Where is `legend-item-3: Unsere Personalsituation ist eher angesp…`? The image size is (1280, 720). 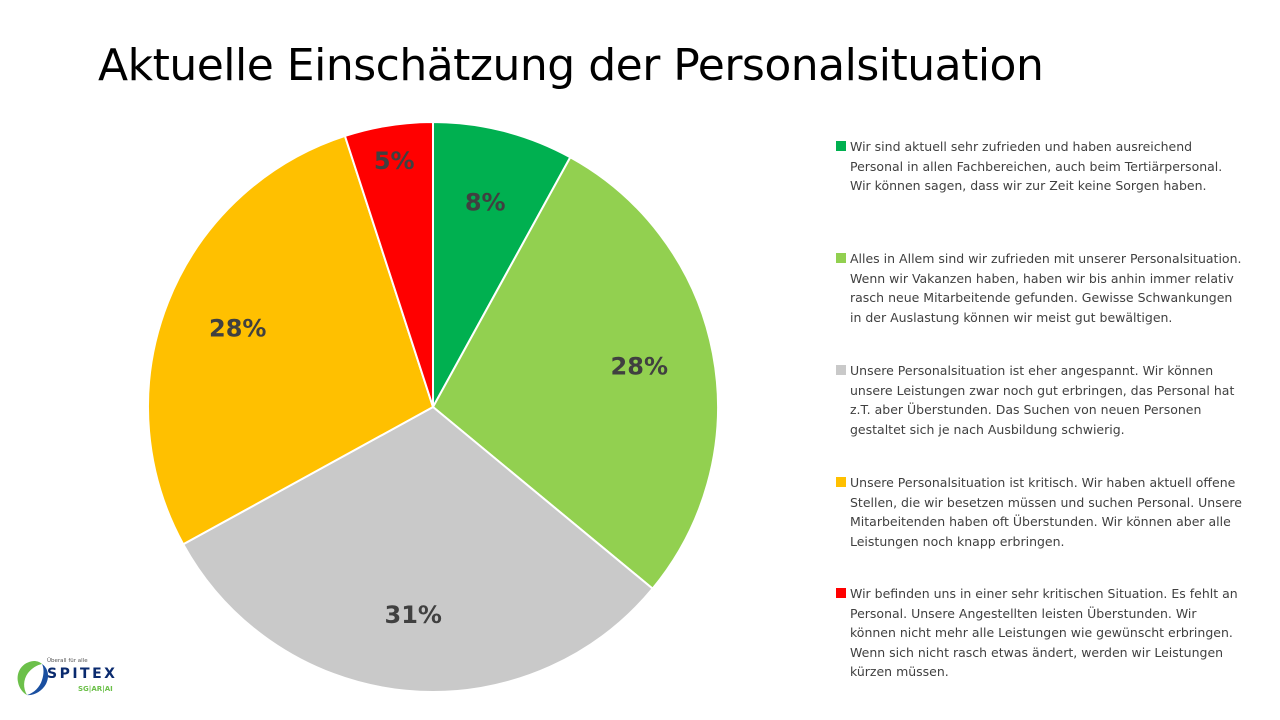 legend-item-3: Unsere Personalsituation ist eher angesp… is located at coordinates (1041, 400).